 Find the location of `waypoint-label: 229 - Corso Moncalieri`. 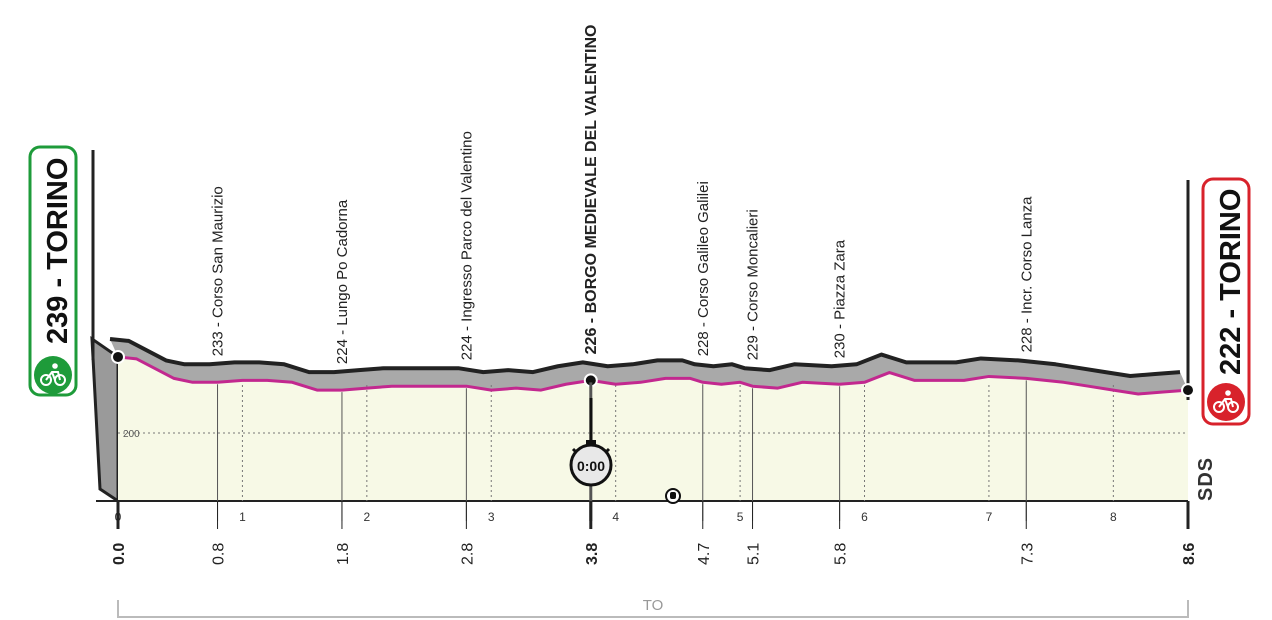

waypoint-label: 229 - Corso Moncalieri is located at coordinates (753, 284).